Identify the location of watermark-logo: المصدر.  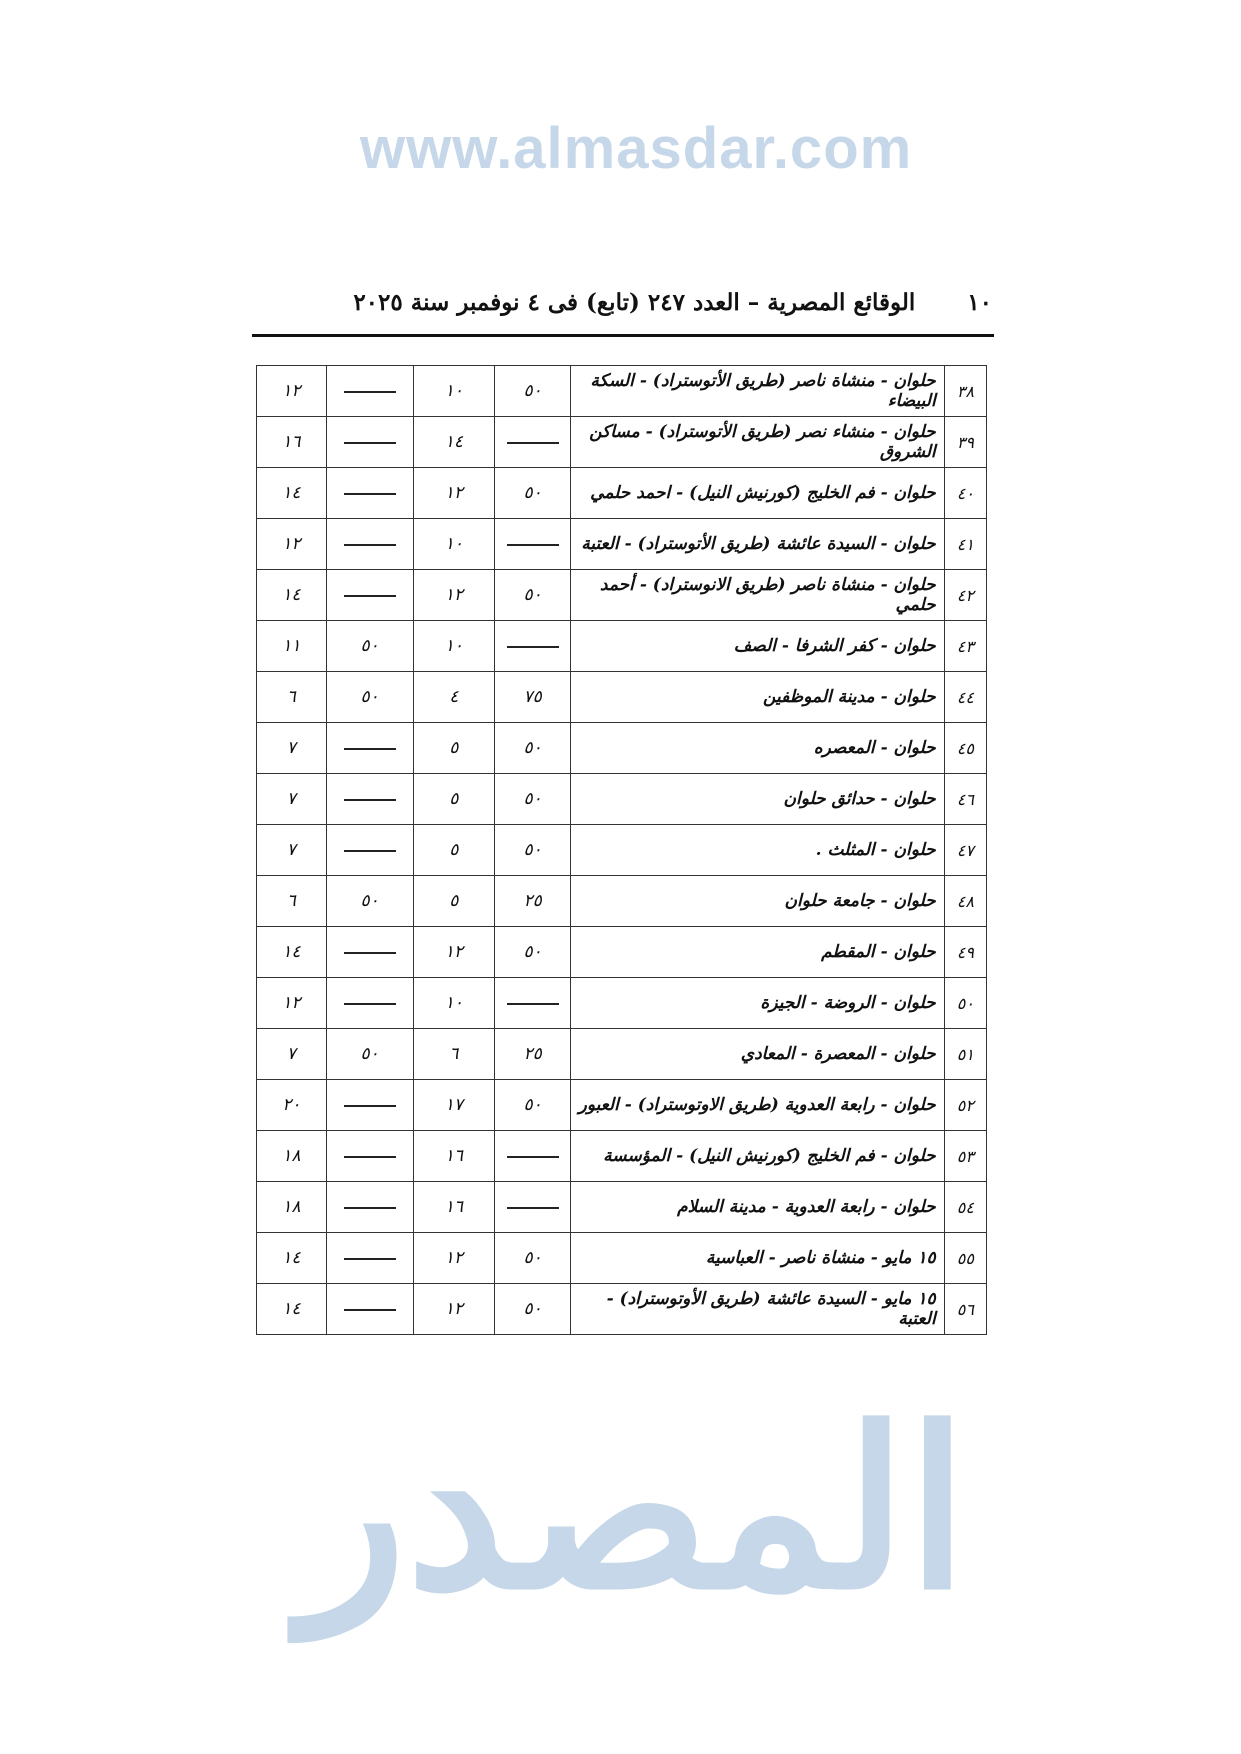
(634, 1510).